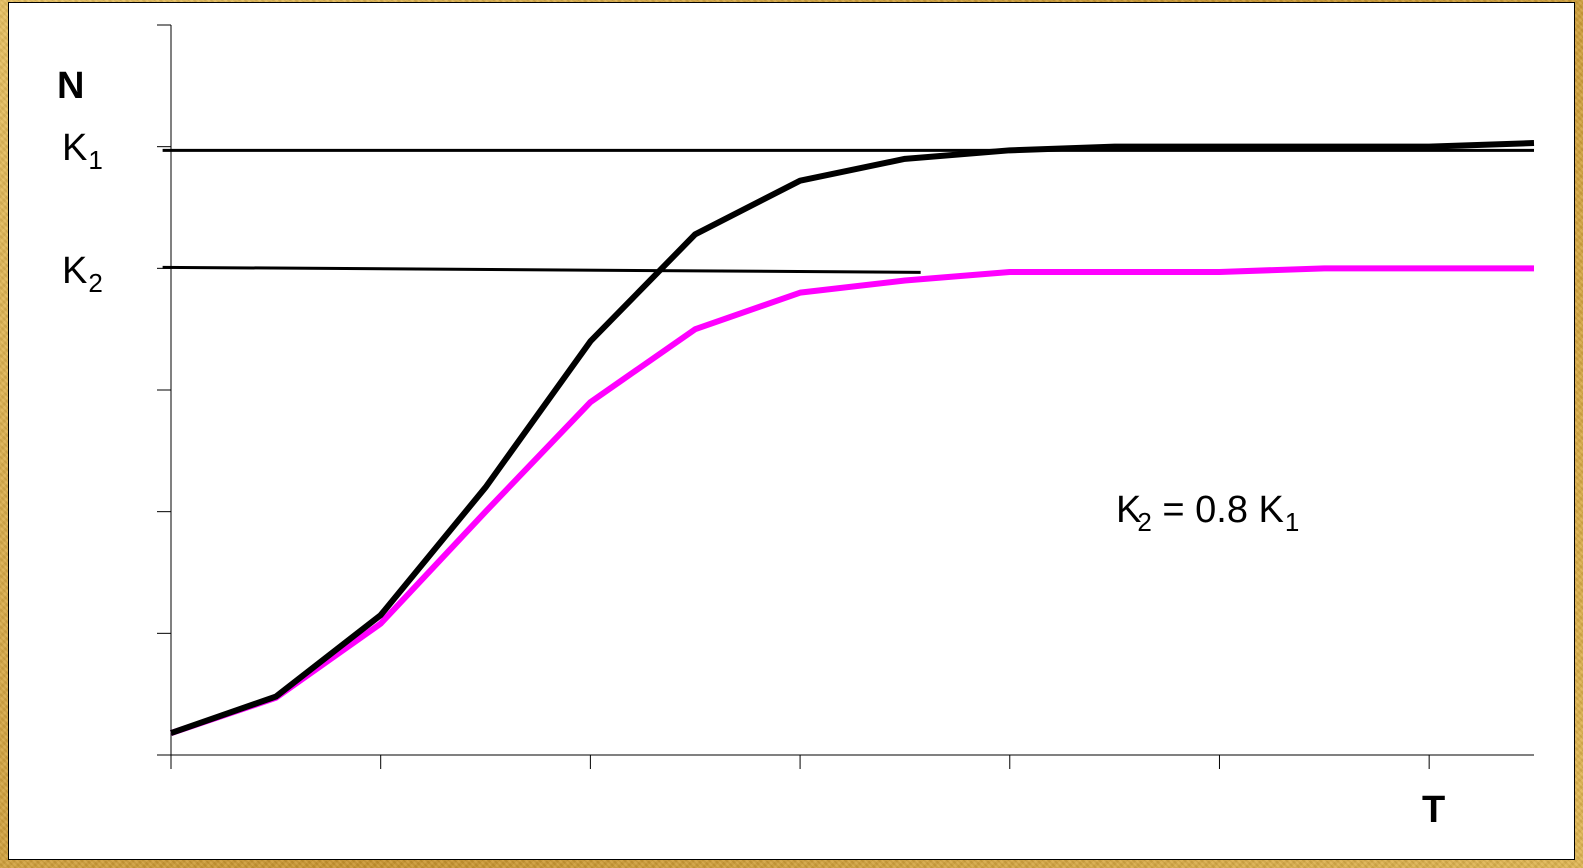  What do you see at coordinates (74, 271) in the screenshot?
I see `k2-label-main: K` at bounding box center [74, 271].